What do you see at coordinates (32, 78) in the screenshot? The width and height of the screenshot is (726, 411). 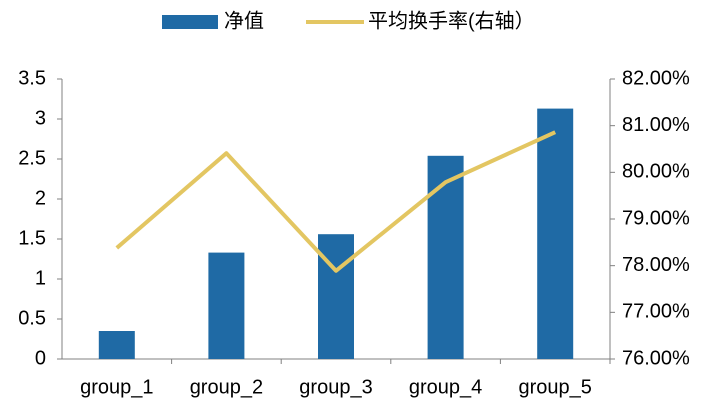 I see `y-tick-label: 3.5` at bounding box center [32, 78].